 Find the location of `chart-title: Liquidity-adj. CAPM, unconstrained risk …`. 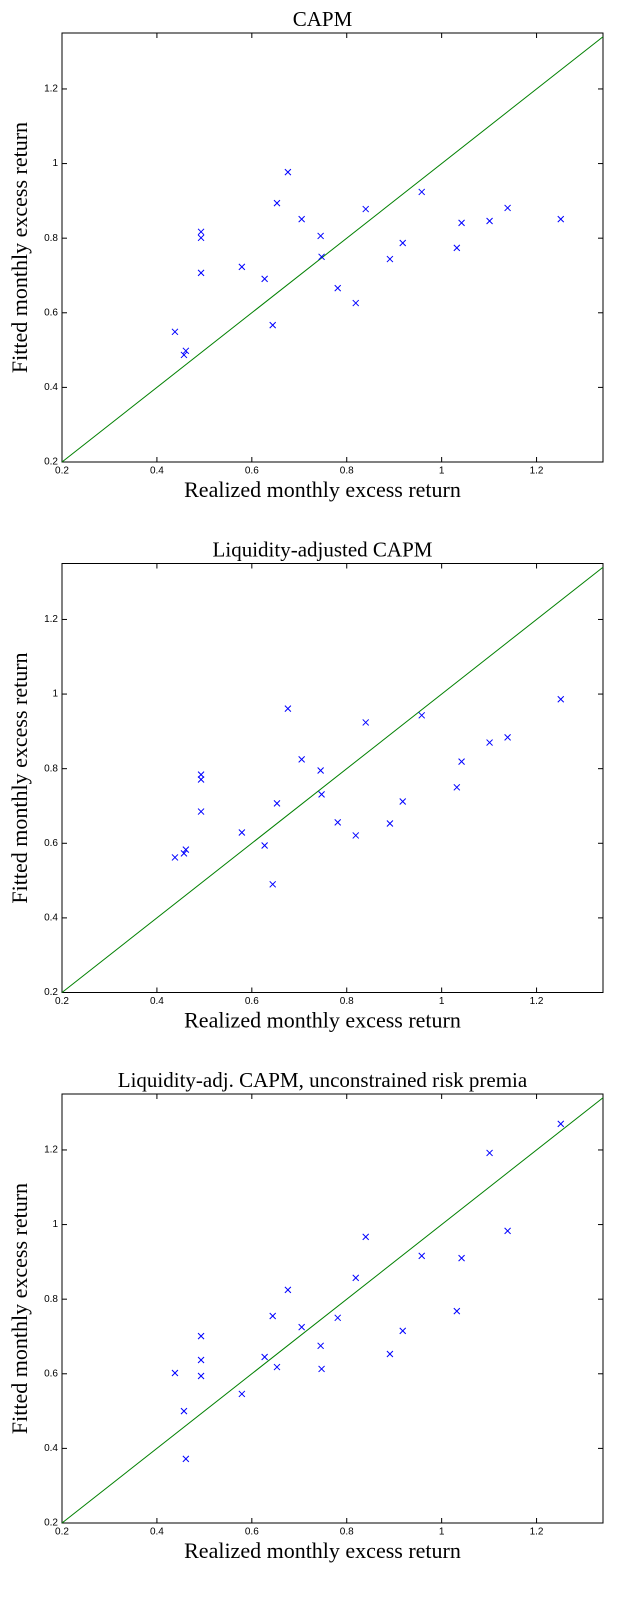

chart-title: Liquidity-adj. CAPM, unconstrained risk … is located at coordinates (323, 1080).